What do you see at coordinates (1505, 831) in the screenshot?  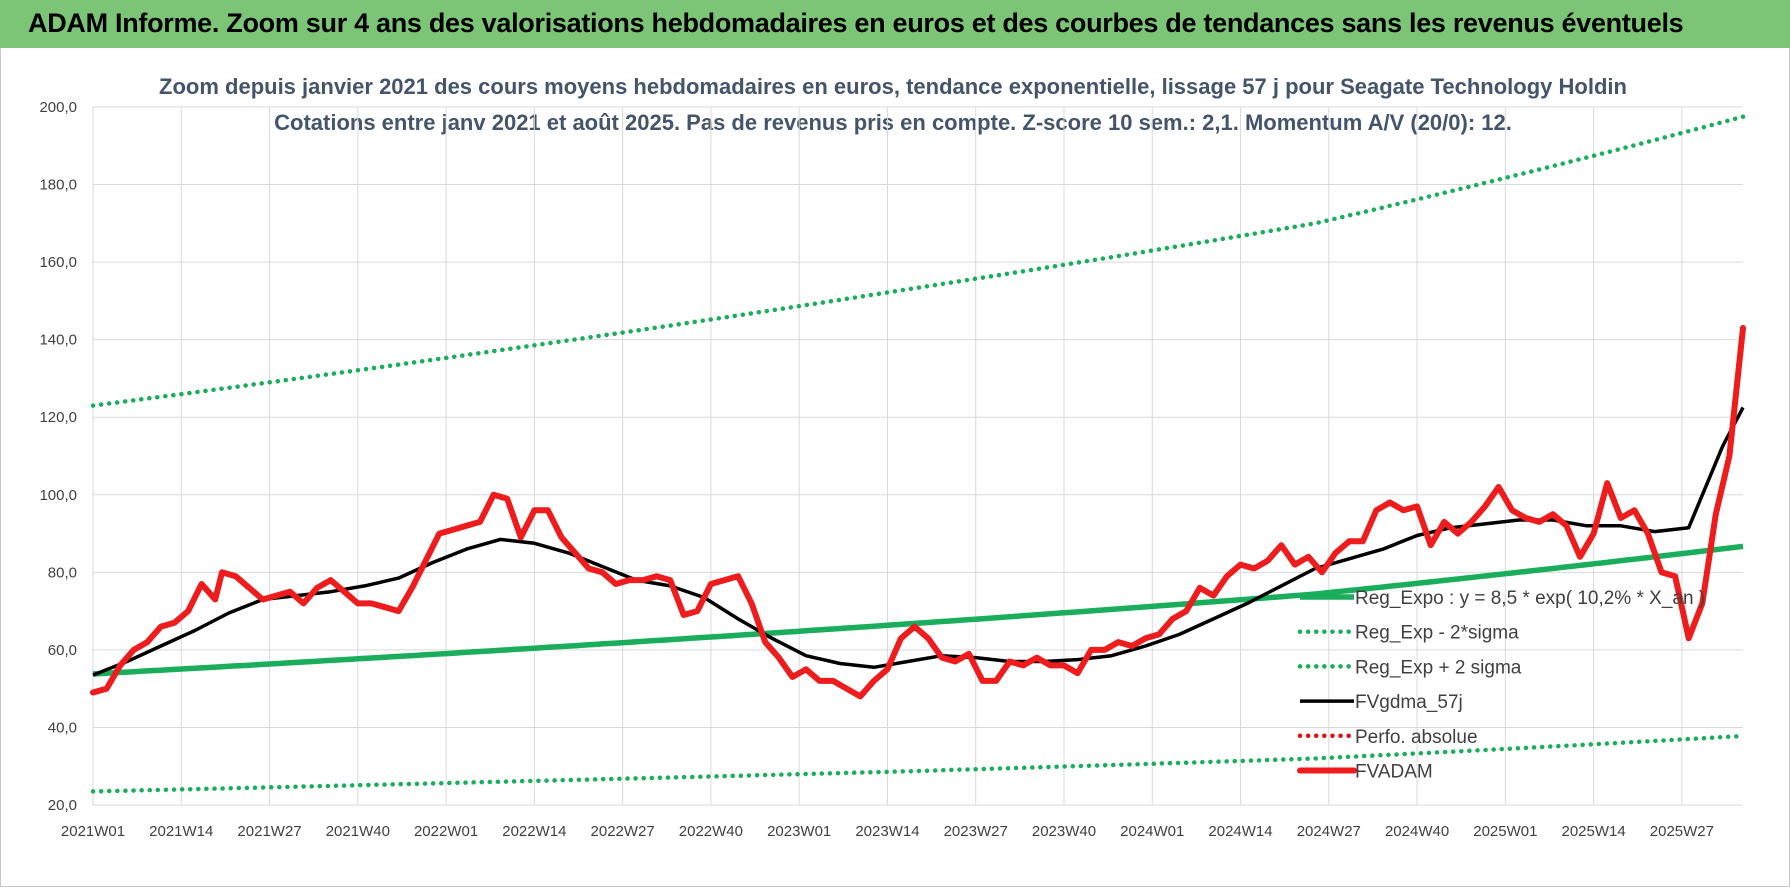 I see `x-tick-label: 2025W01` at bounding box center [1505, 831].